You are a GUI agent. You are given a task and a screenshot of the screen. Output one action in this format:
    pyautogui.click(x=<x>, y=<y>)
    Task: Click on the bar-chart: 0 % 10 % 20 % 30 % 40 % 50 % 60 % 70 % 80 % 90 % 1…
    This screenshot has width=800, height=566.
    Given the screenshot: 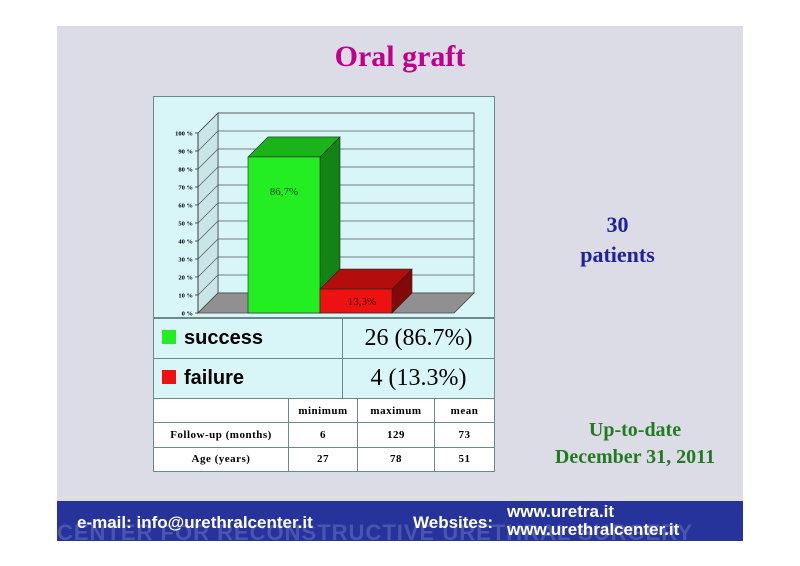 What is the action you would take?
    pyautogui.click(x=325, y=215)
    